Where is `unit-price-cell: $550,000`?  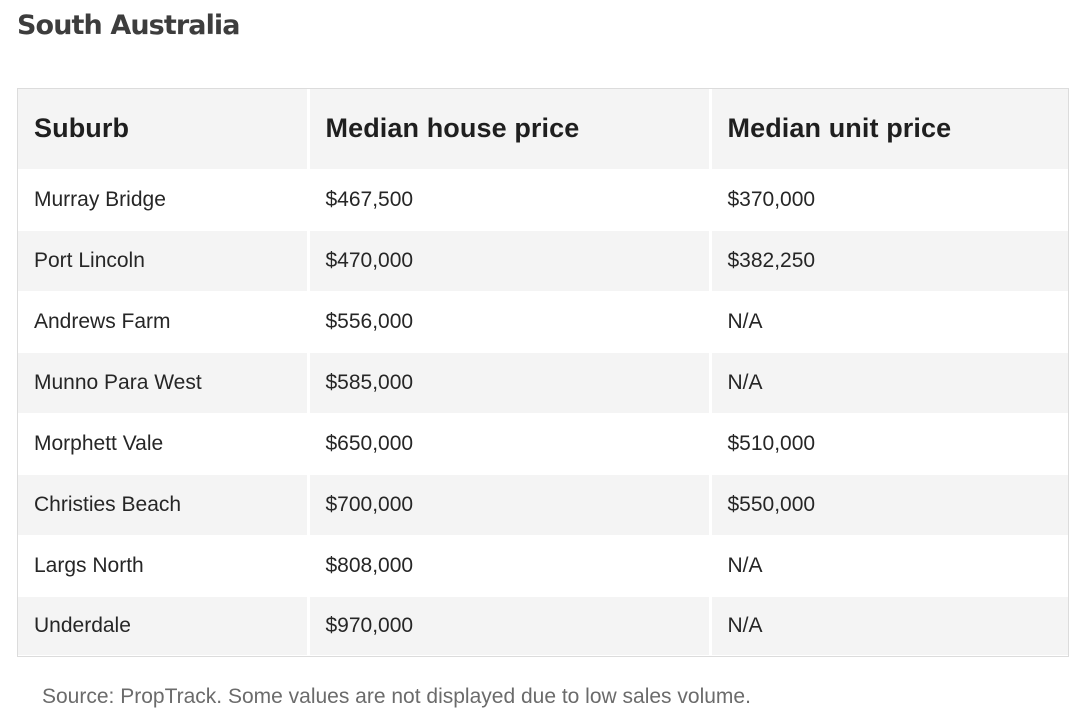 unit-price-cell: $550,000 is located at coordinates (889, 505).